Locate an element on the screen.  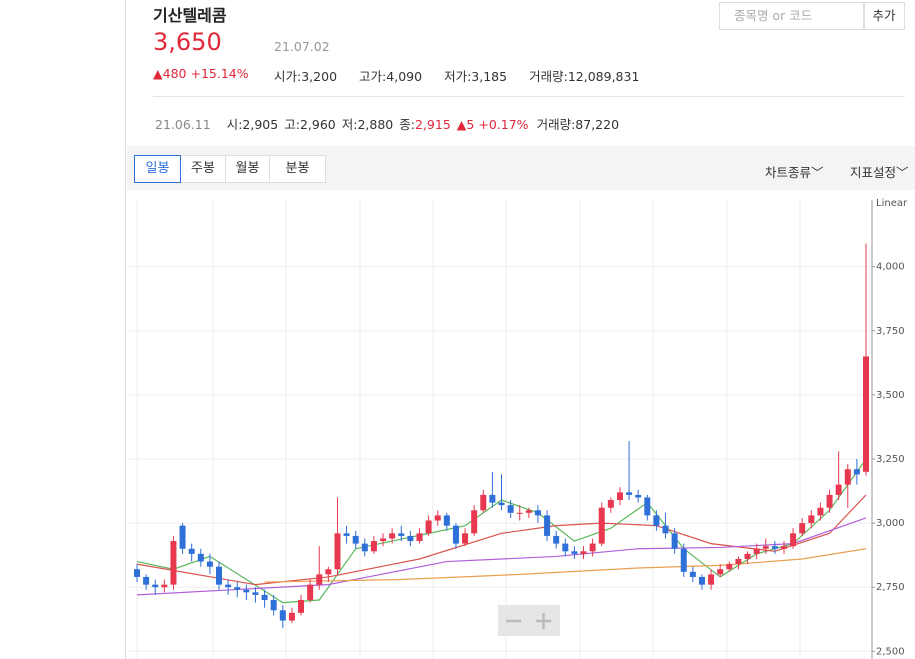
hover-diff-pct: +0.17% is located at coordinates (503, 124).